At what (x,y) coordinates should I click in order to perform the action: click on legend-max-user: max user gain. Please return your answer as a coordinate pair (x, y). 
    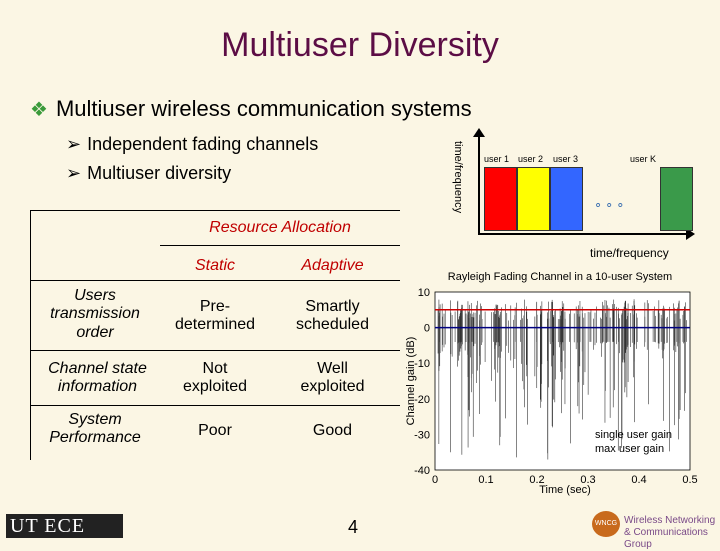
    Looking at the image, I should click on (629, 449).